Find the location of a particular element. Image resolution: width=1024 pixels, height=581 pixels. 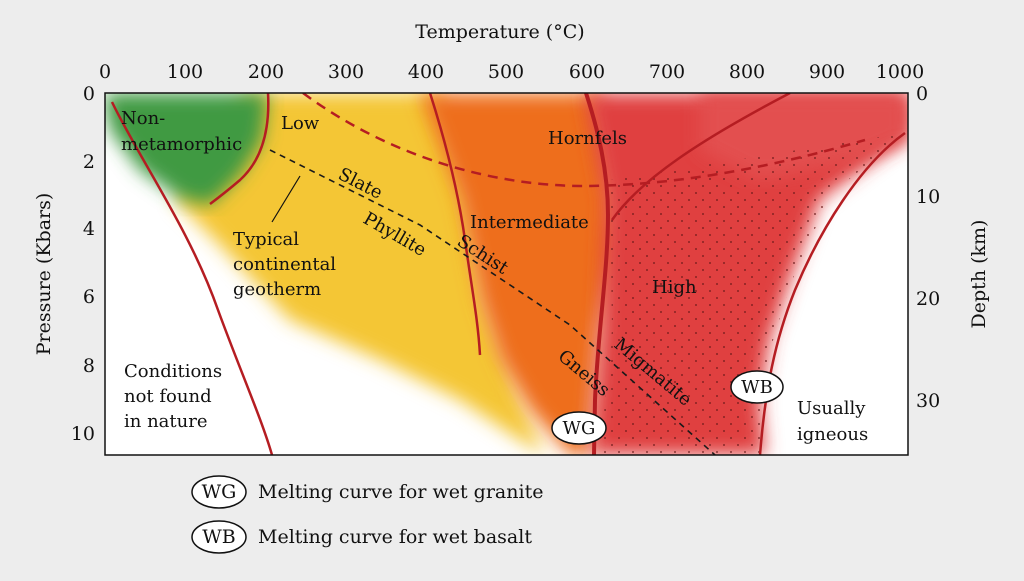

label-hornfels: Hornfels is located at coordinates (587, 138).